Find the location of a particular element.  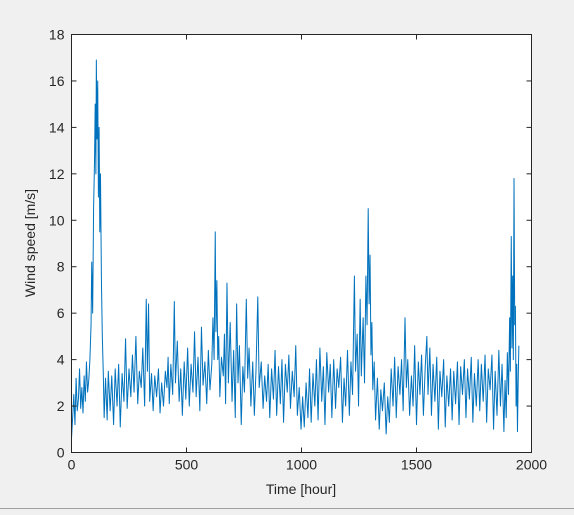

y-tick-label: 0 is located at coordinates (61, 453).